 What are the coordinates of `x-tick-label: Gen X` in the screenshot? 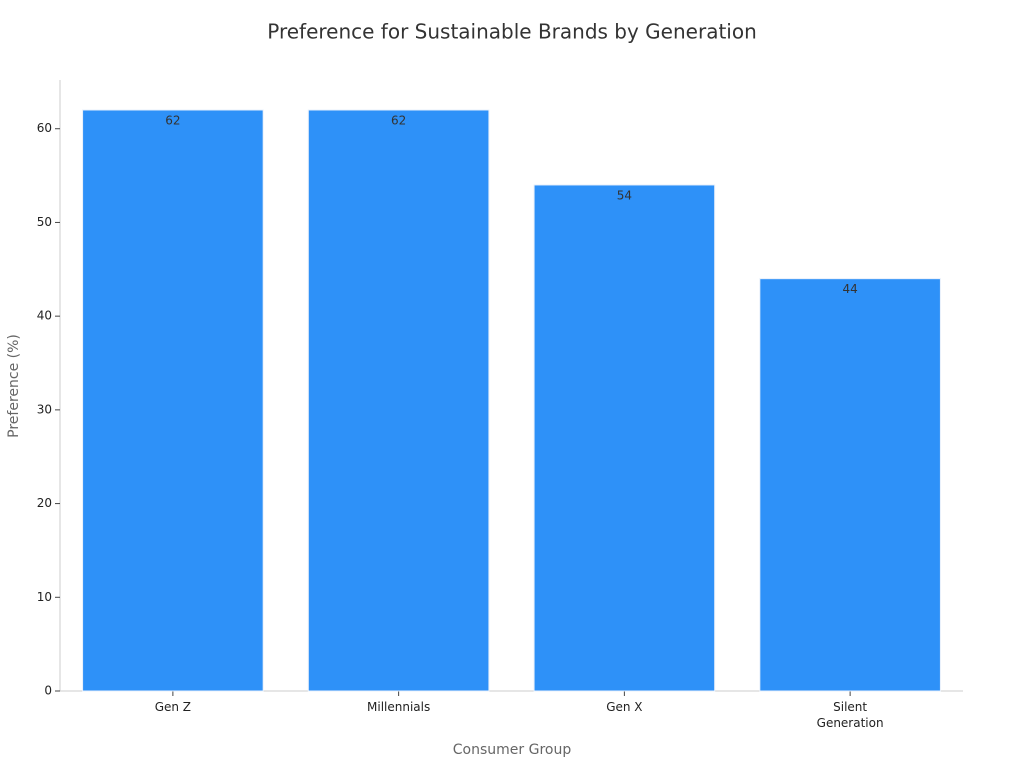 It's located at (624, 707).